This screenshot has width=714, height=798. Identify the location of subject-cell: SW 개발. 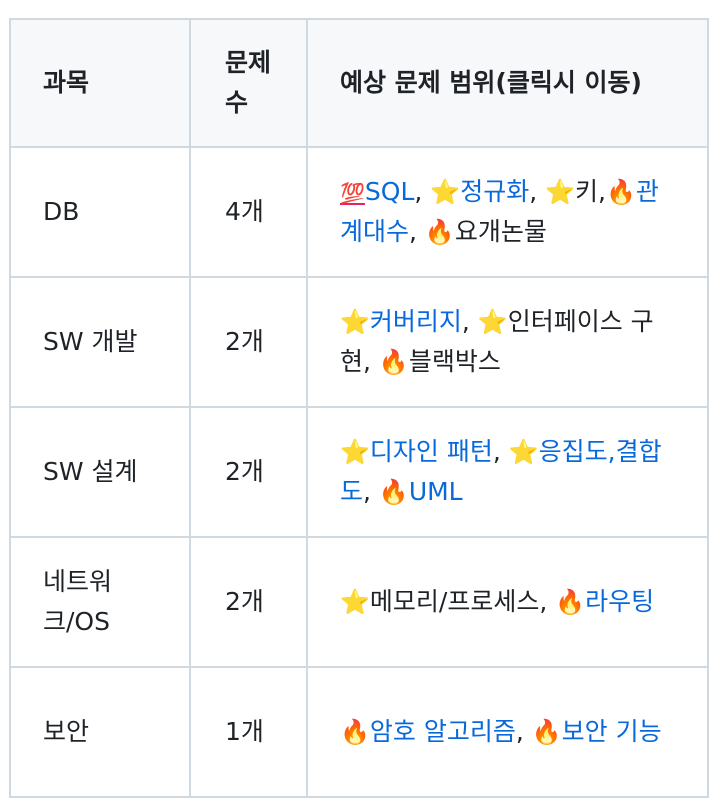
(100, 342).